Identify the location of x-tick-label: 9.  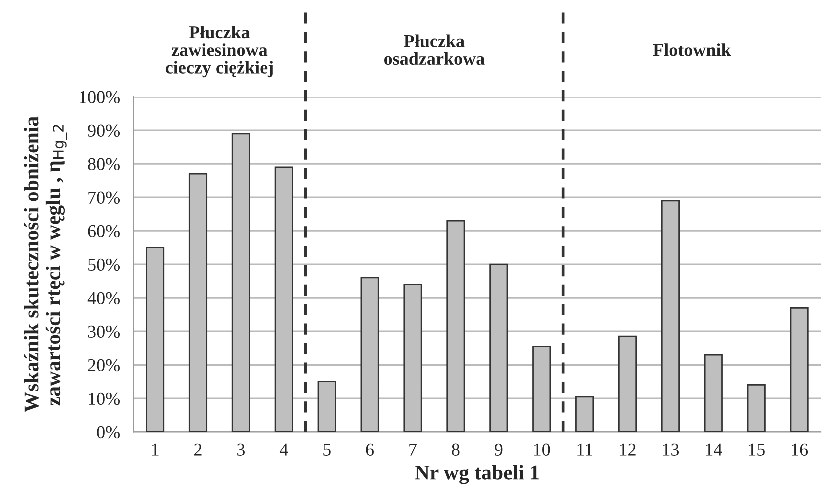
(498, 450).